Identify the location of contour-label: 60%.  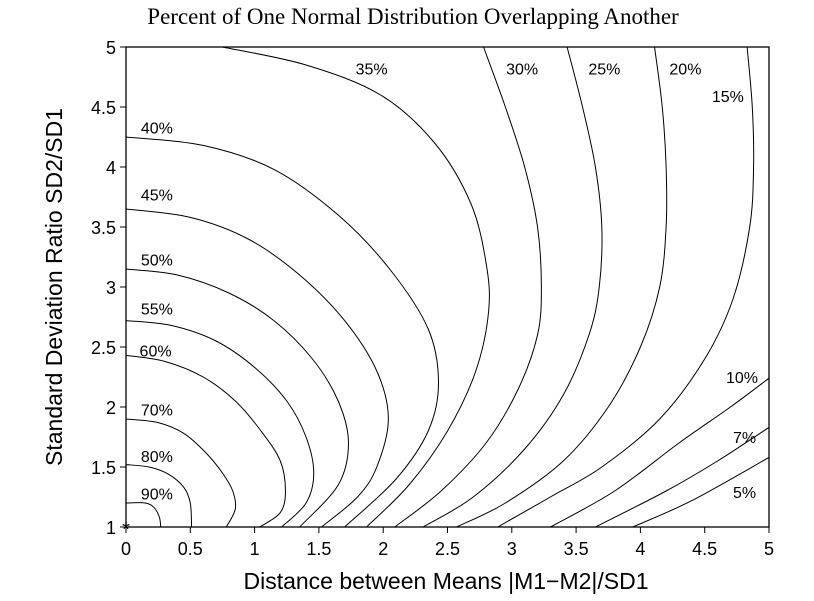
(156, 352).